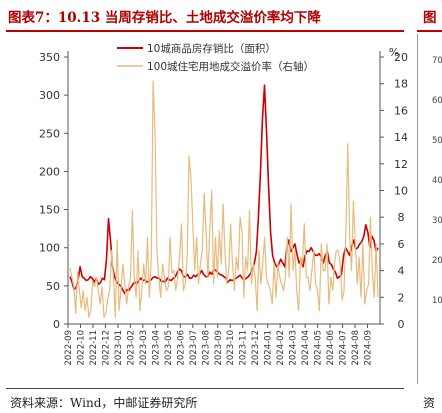  What do you see at coordinates (69, 348) in the screenshot?
I see `x-tick-label: 2022-09` at bounding box center [69, 348].